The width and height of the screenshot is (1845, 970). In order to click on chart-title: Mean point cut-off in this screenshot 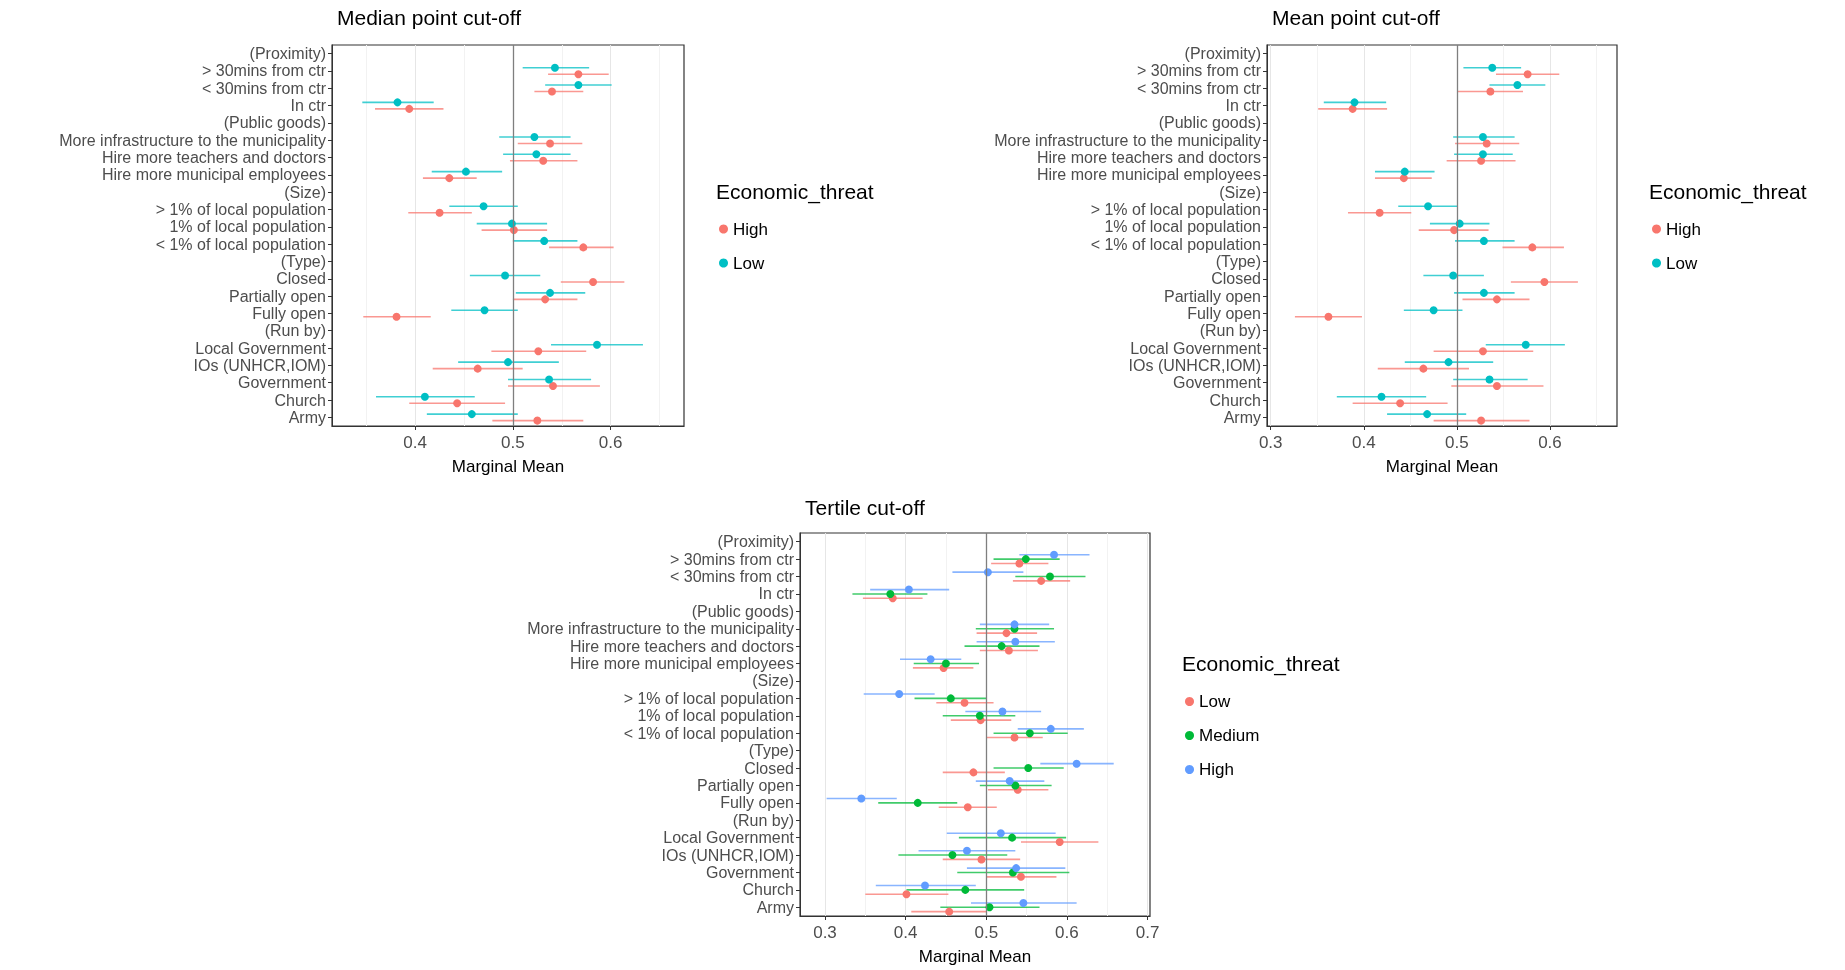, I will do `click(1356, 17)`.